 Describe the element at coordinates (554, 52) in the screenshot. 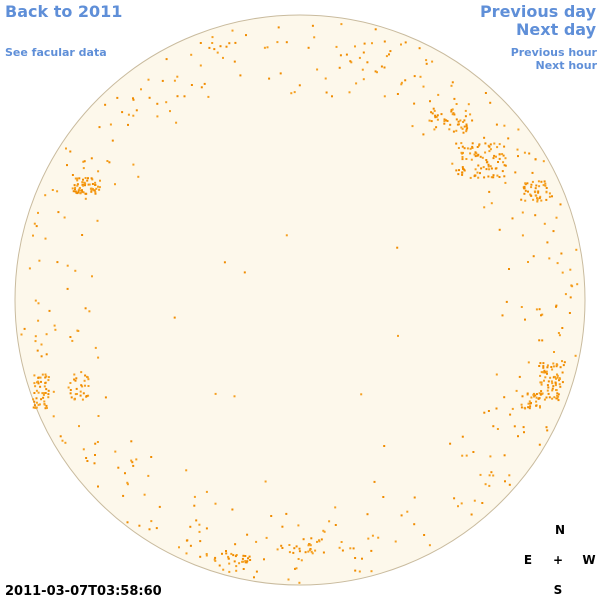

I see `previous-hour-link: Previous hour` at that location.